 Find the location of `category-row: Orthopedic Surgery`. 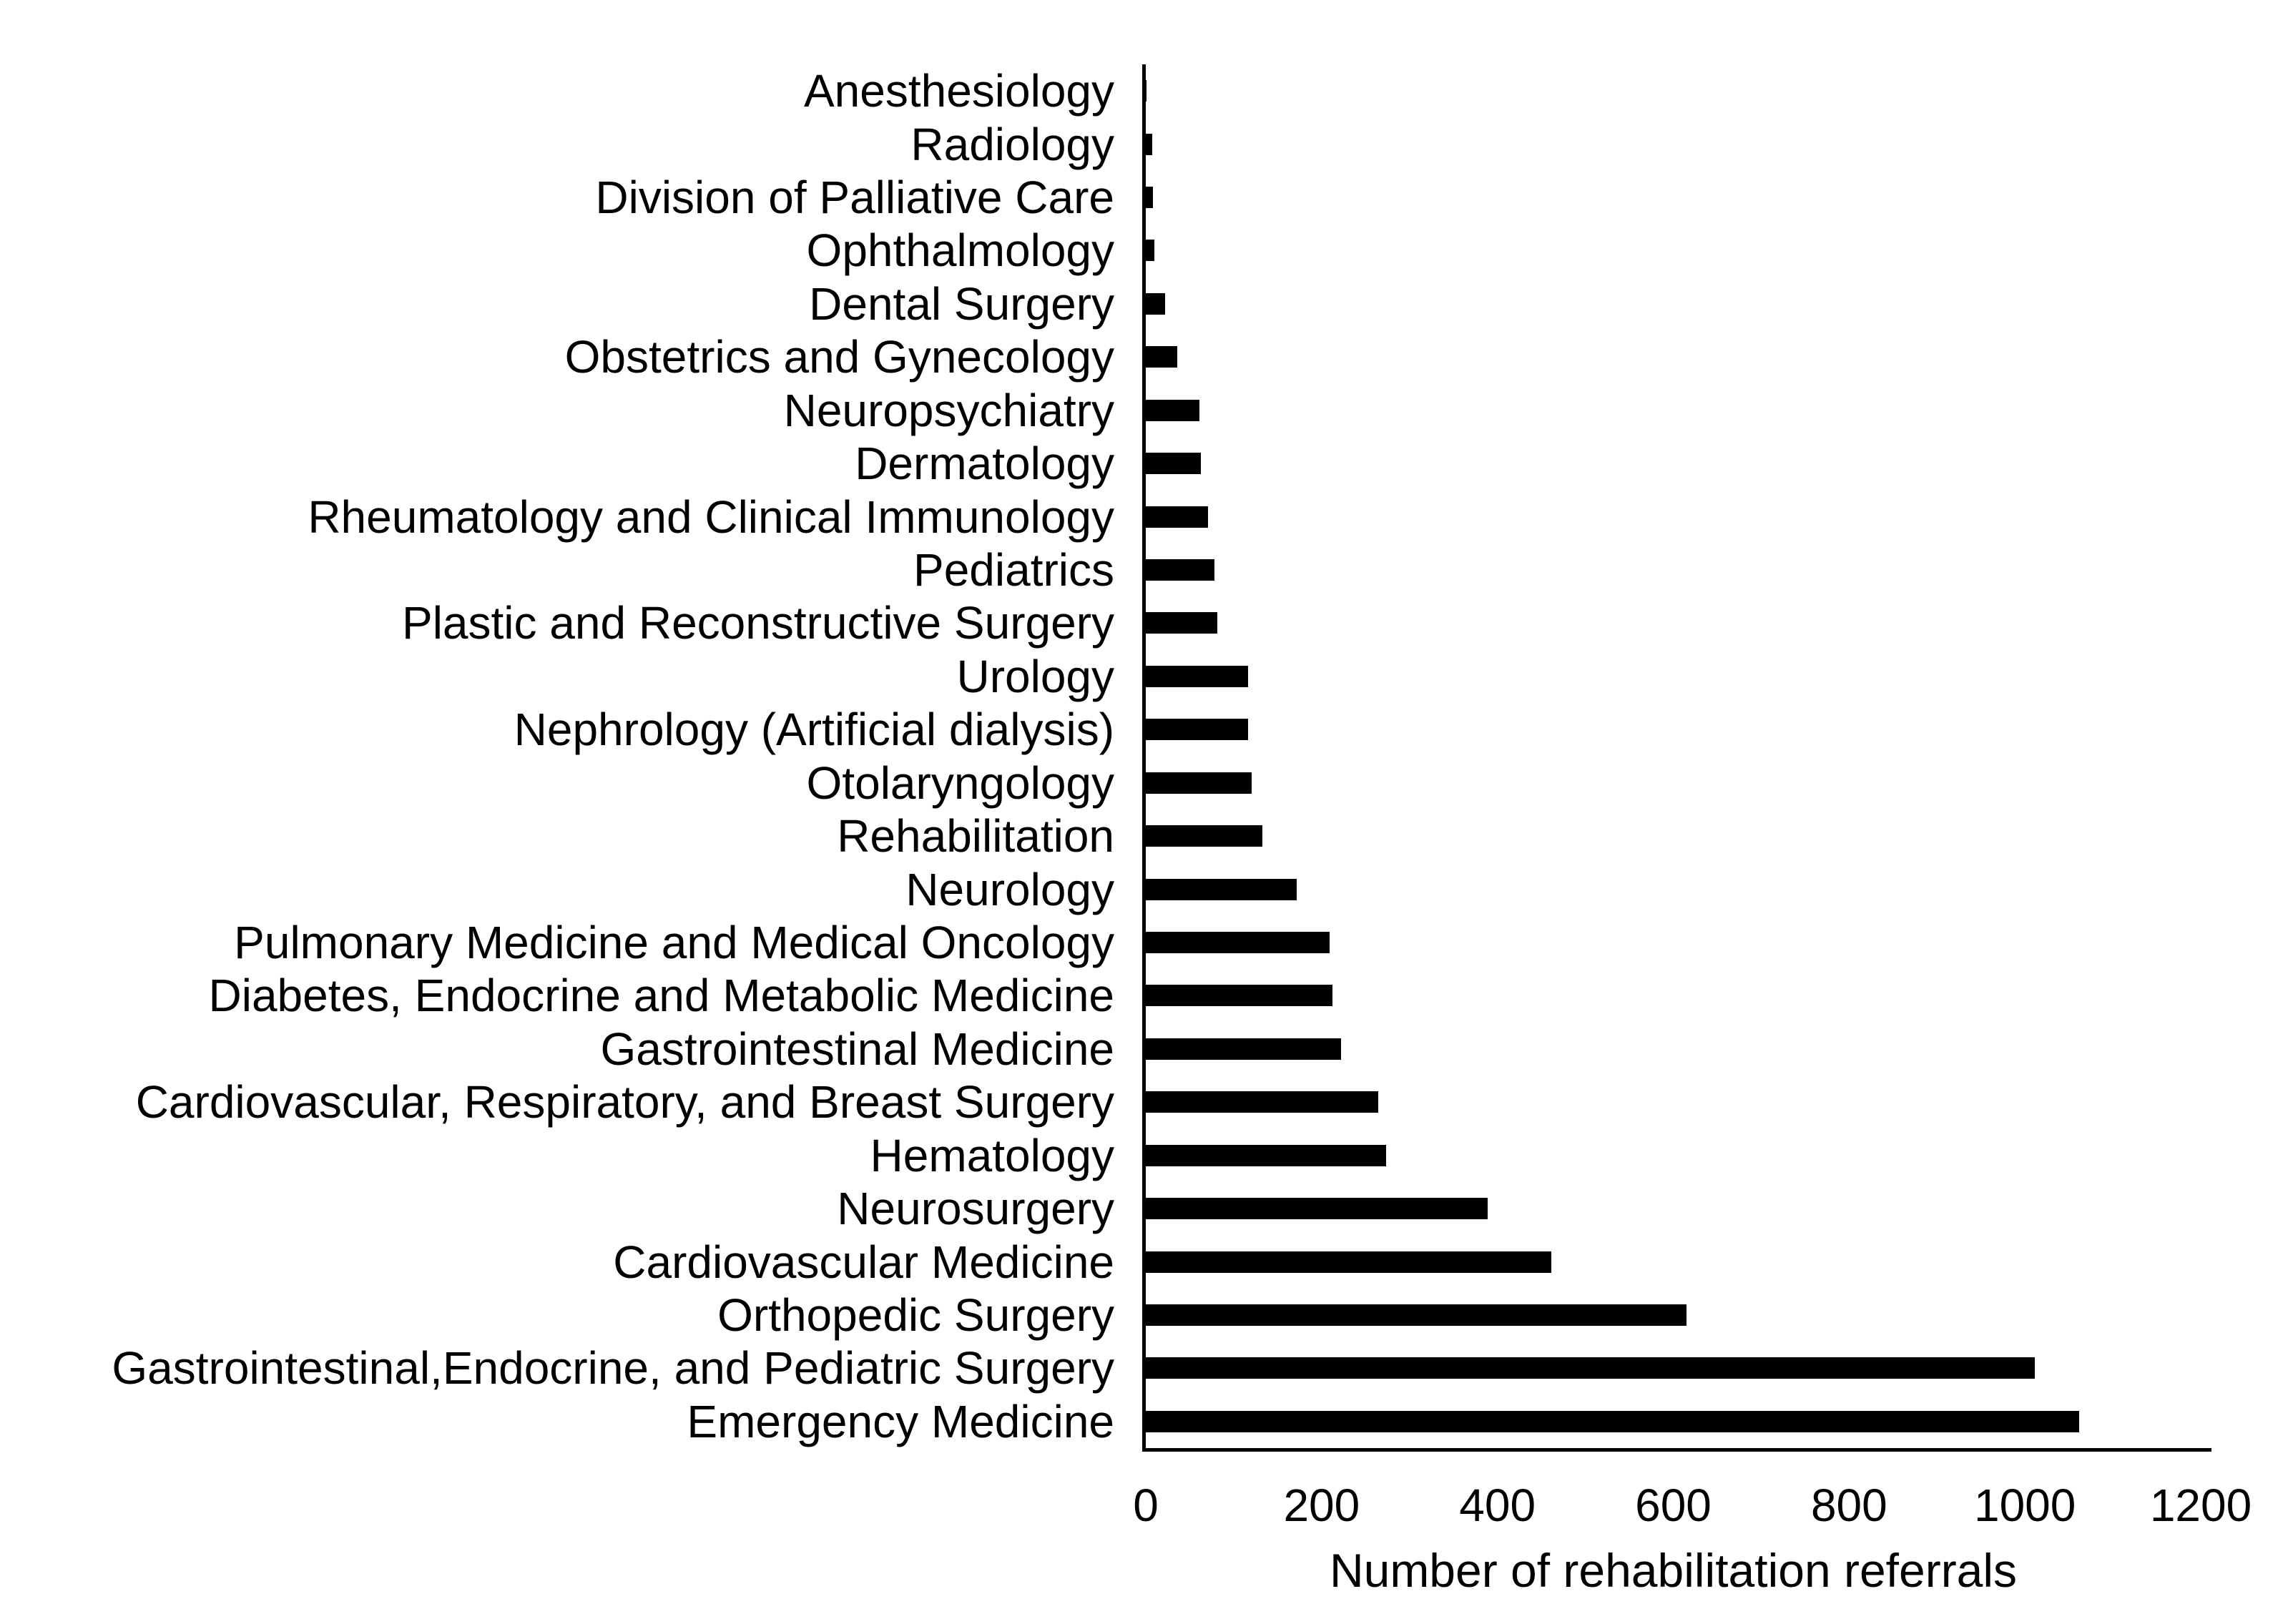

category-row: Orthopedic Surgery is located at coordinates (557, 1315).